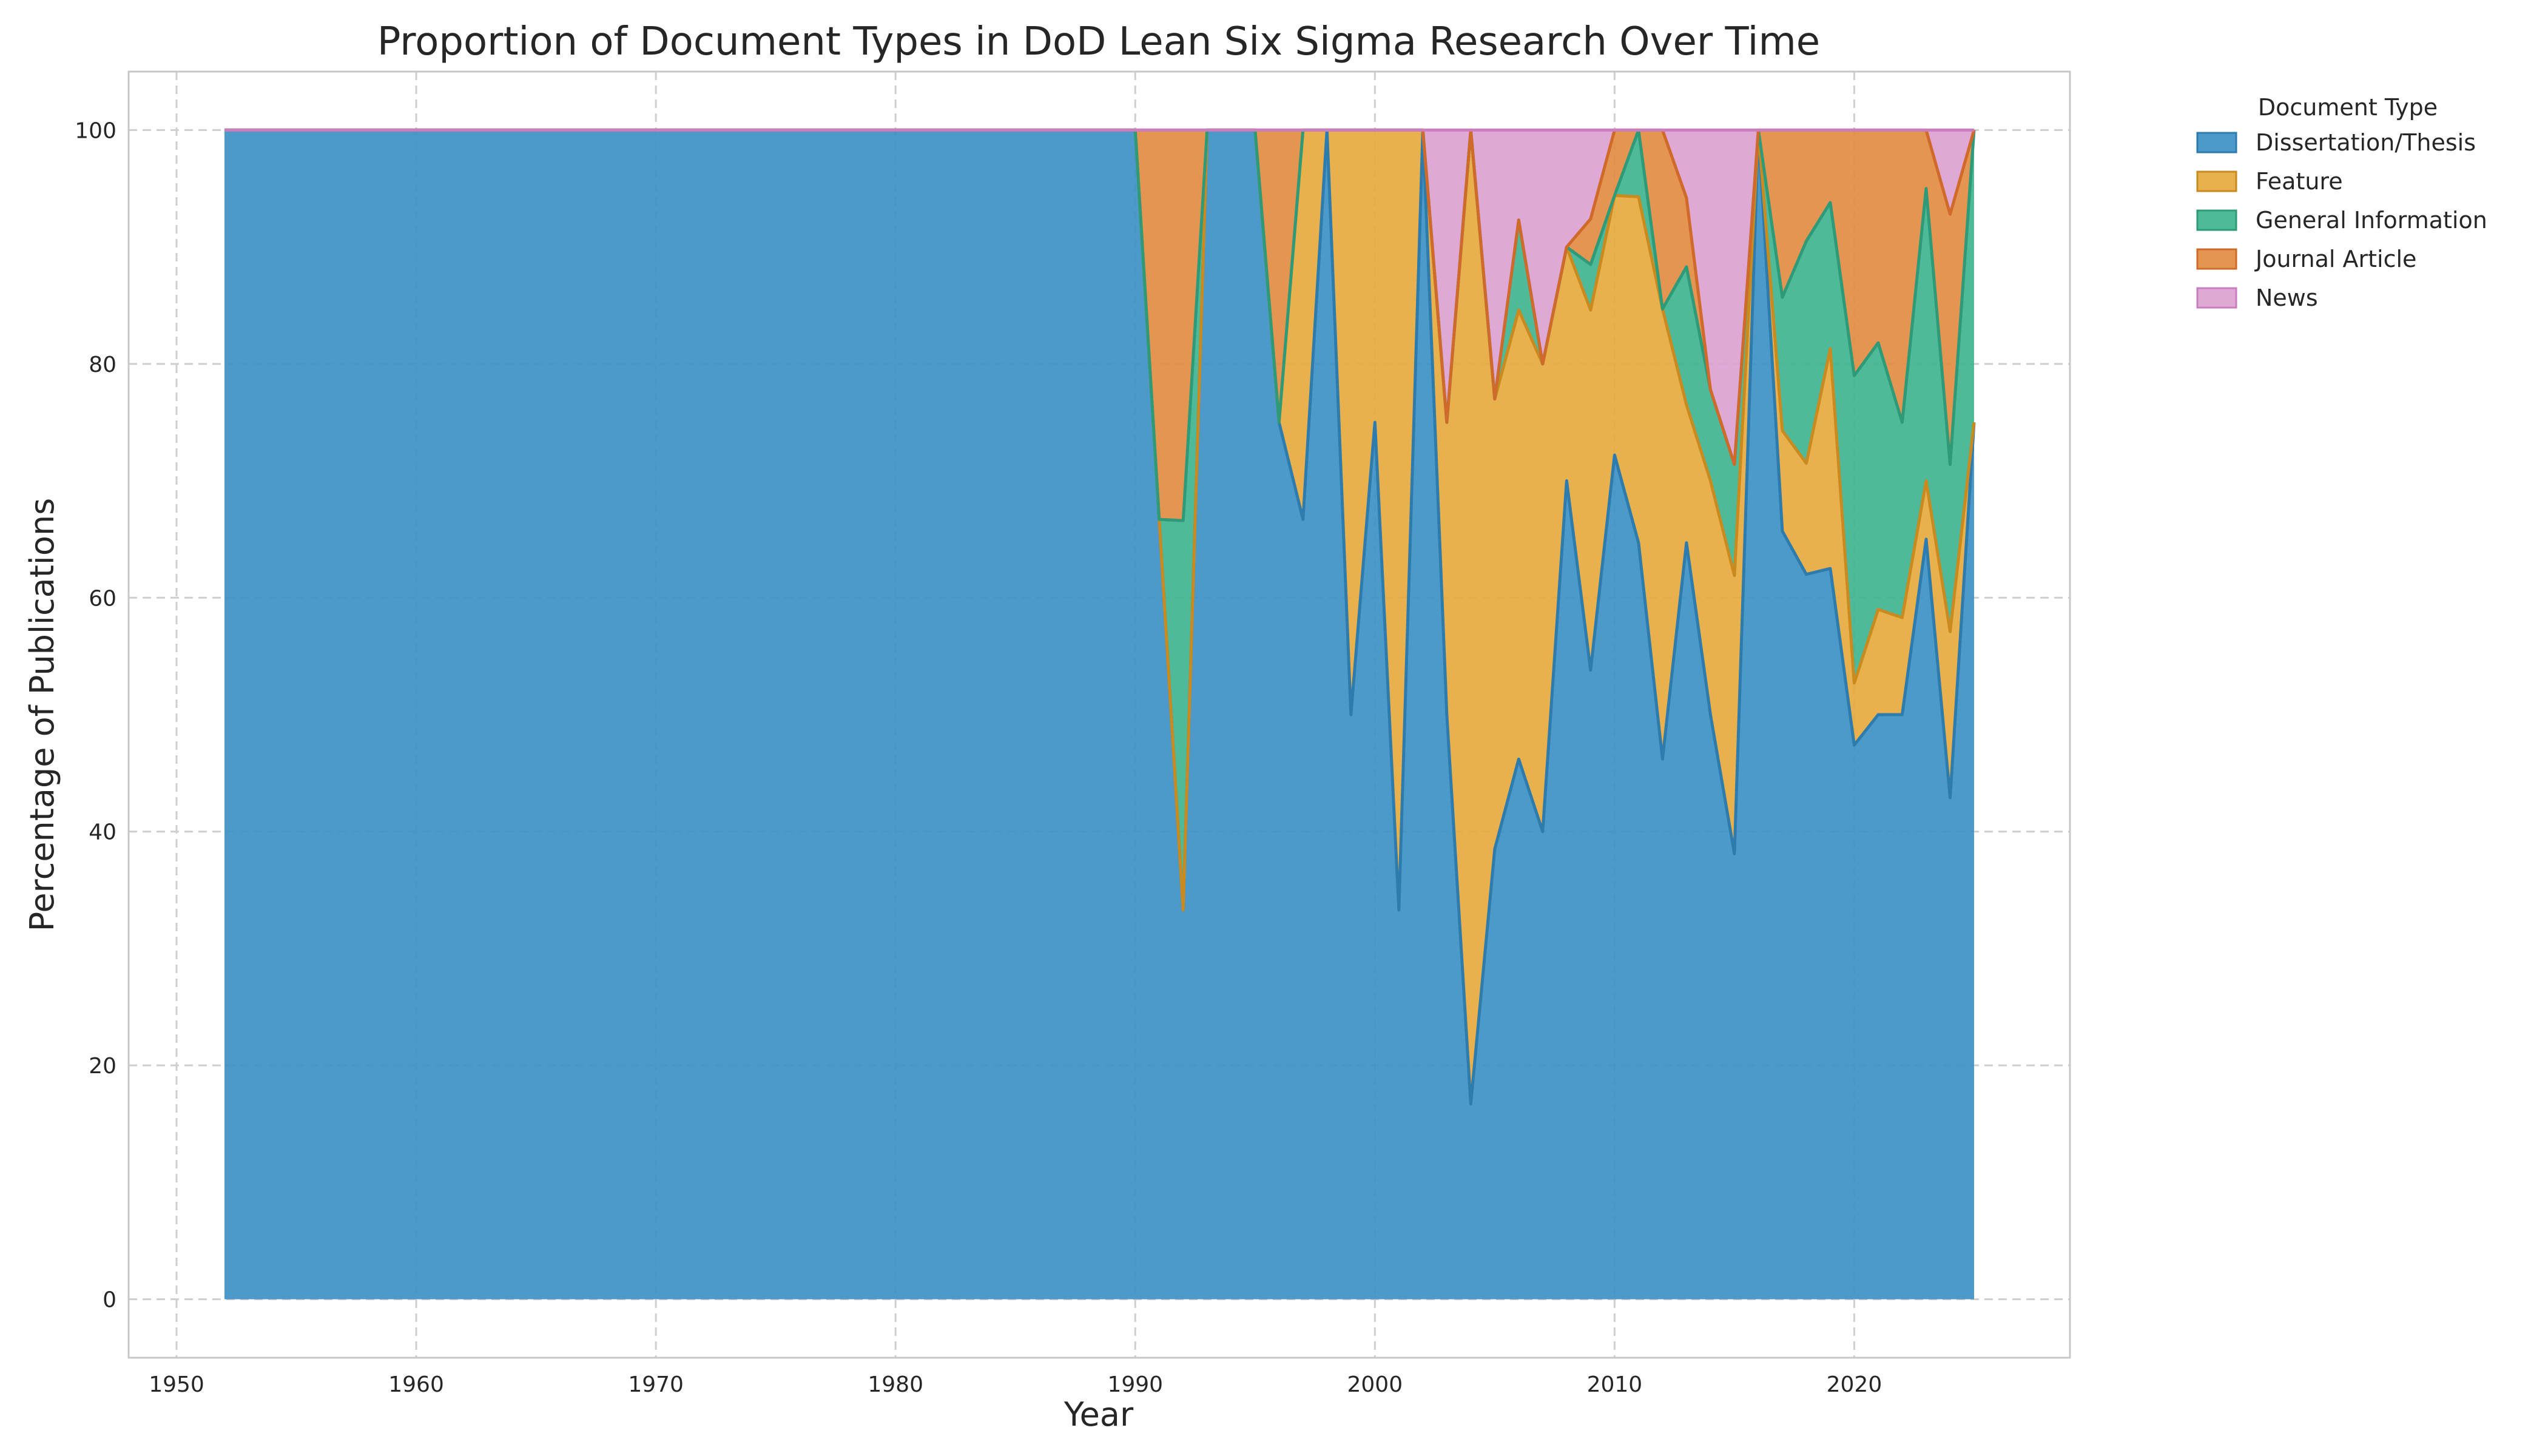 This screenshot has height=1456, width=2548. What do you see at coordinates (2216, 298) in the screenshot?
I see `legend-swatch-news` at bounding box center [2216, 298].